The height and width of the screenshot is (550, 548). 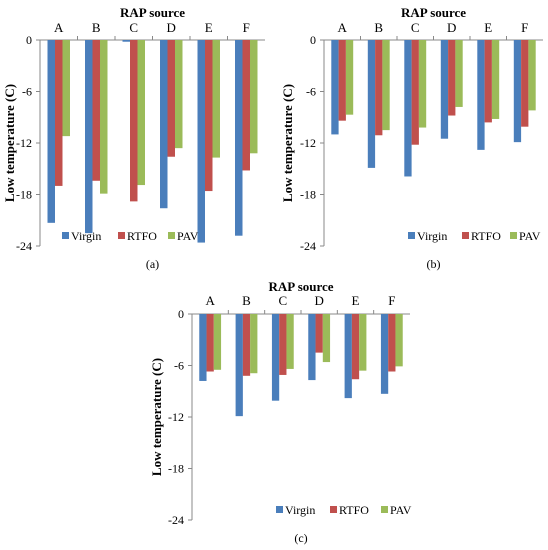 I want to click on panel-label: (a), so click(x=152, y=264).